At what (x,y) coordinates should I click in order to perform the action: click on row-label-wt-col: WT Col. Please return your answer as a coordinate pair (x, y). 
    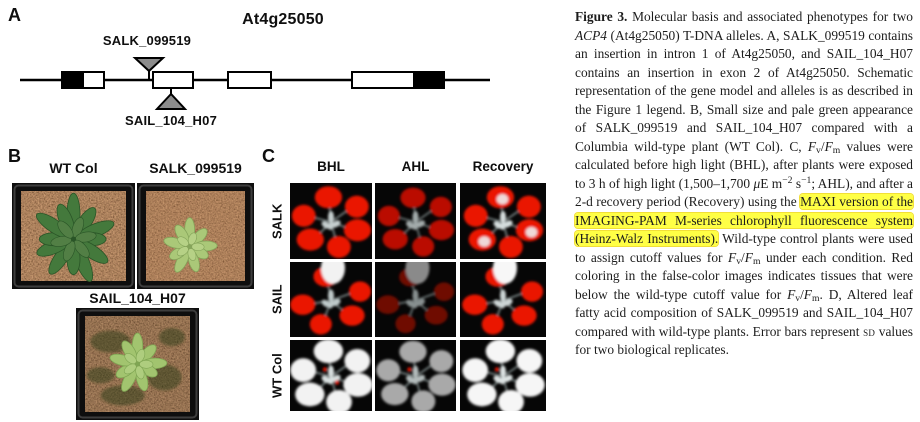
    Looking at the image, I should click on (277, 375).